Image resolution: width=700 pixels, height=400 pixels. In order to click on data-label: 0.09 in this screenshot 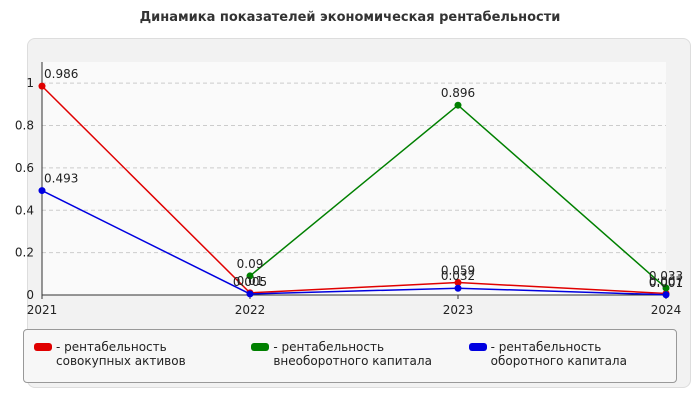, I will do `click(250, 264)`.